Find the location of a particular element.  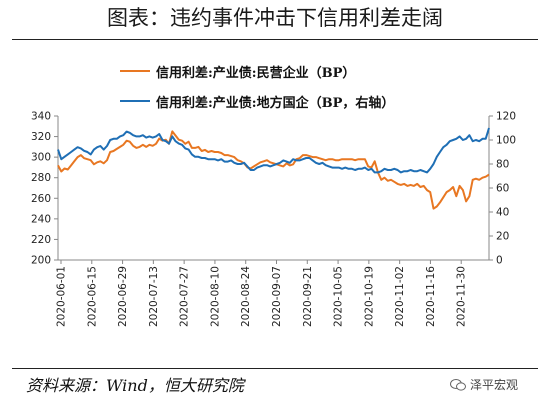

chat-bubble-icon is located at coordinates (458, 384).